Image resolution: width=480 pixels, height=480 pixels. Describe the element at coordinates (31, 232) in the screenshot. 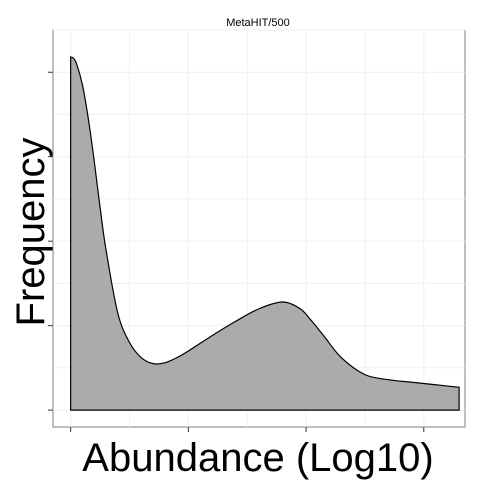

I see `y-axis-title: Frequency` at that location.